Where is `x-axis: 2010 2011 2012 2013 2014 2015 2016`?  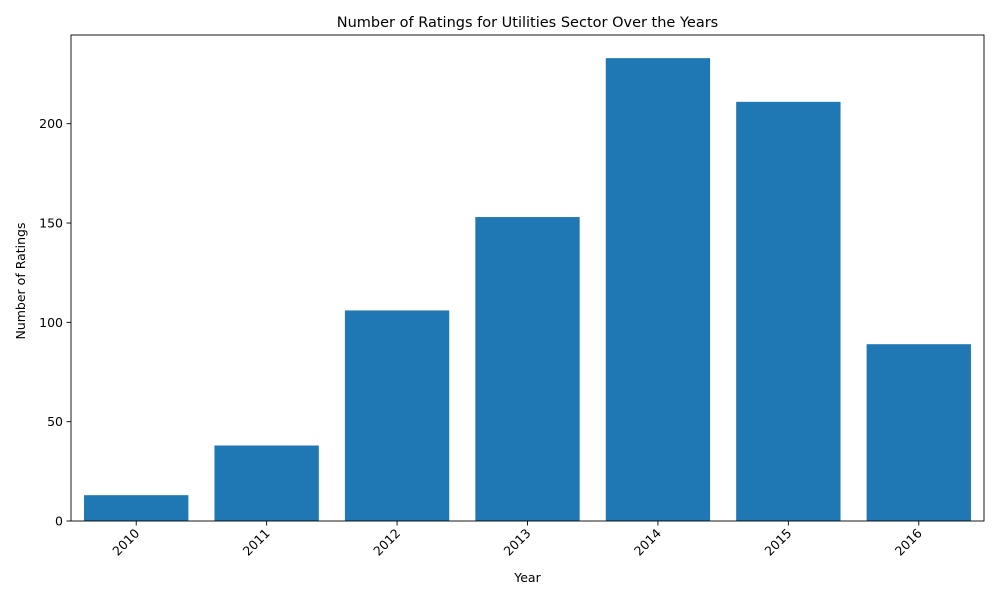
x-axis: 2010 2011 2012 2013 2014 2015 2016 is located at coordinates (517, 540).